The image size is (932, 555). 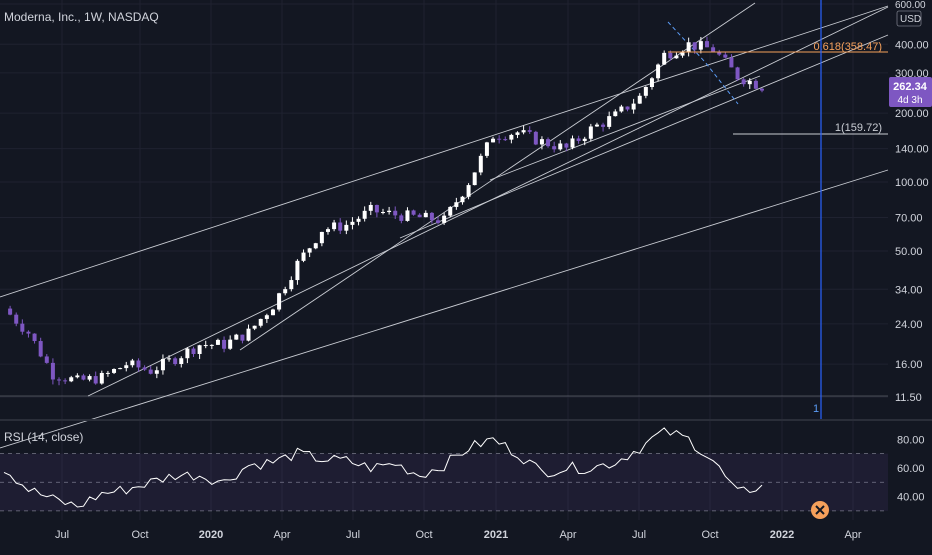 I want to click on trendline-wedge-base, so click(x=625, y=128).